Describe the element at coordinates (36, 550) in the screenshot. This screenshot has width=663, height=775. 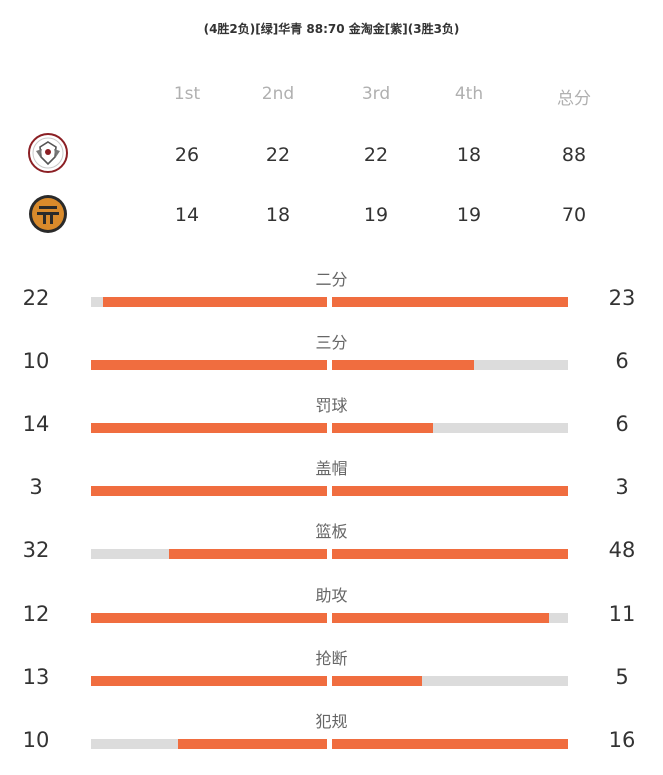
I see `stat-left-value: 32` at that location.